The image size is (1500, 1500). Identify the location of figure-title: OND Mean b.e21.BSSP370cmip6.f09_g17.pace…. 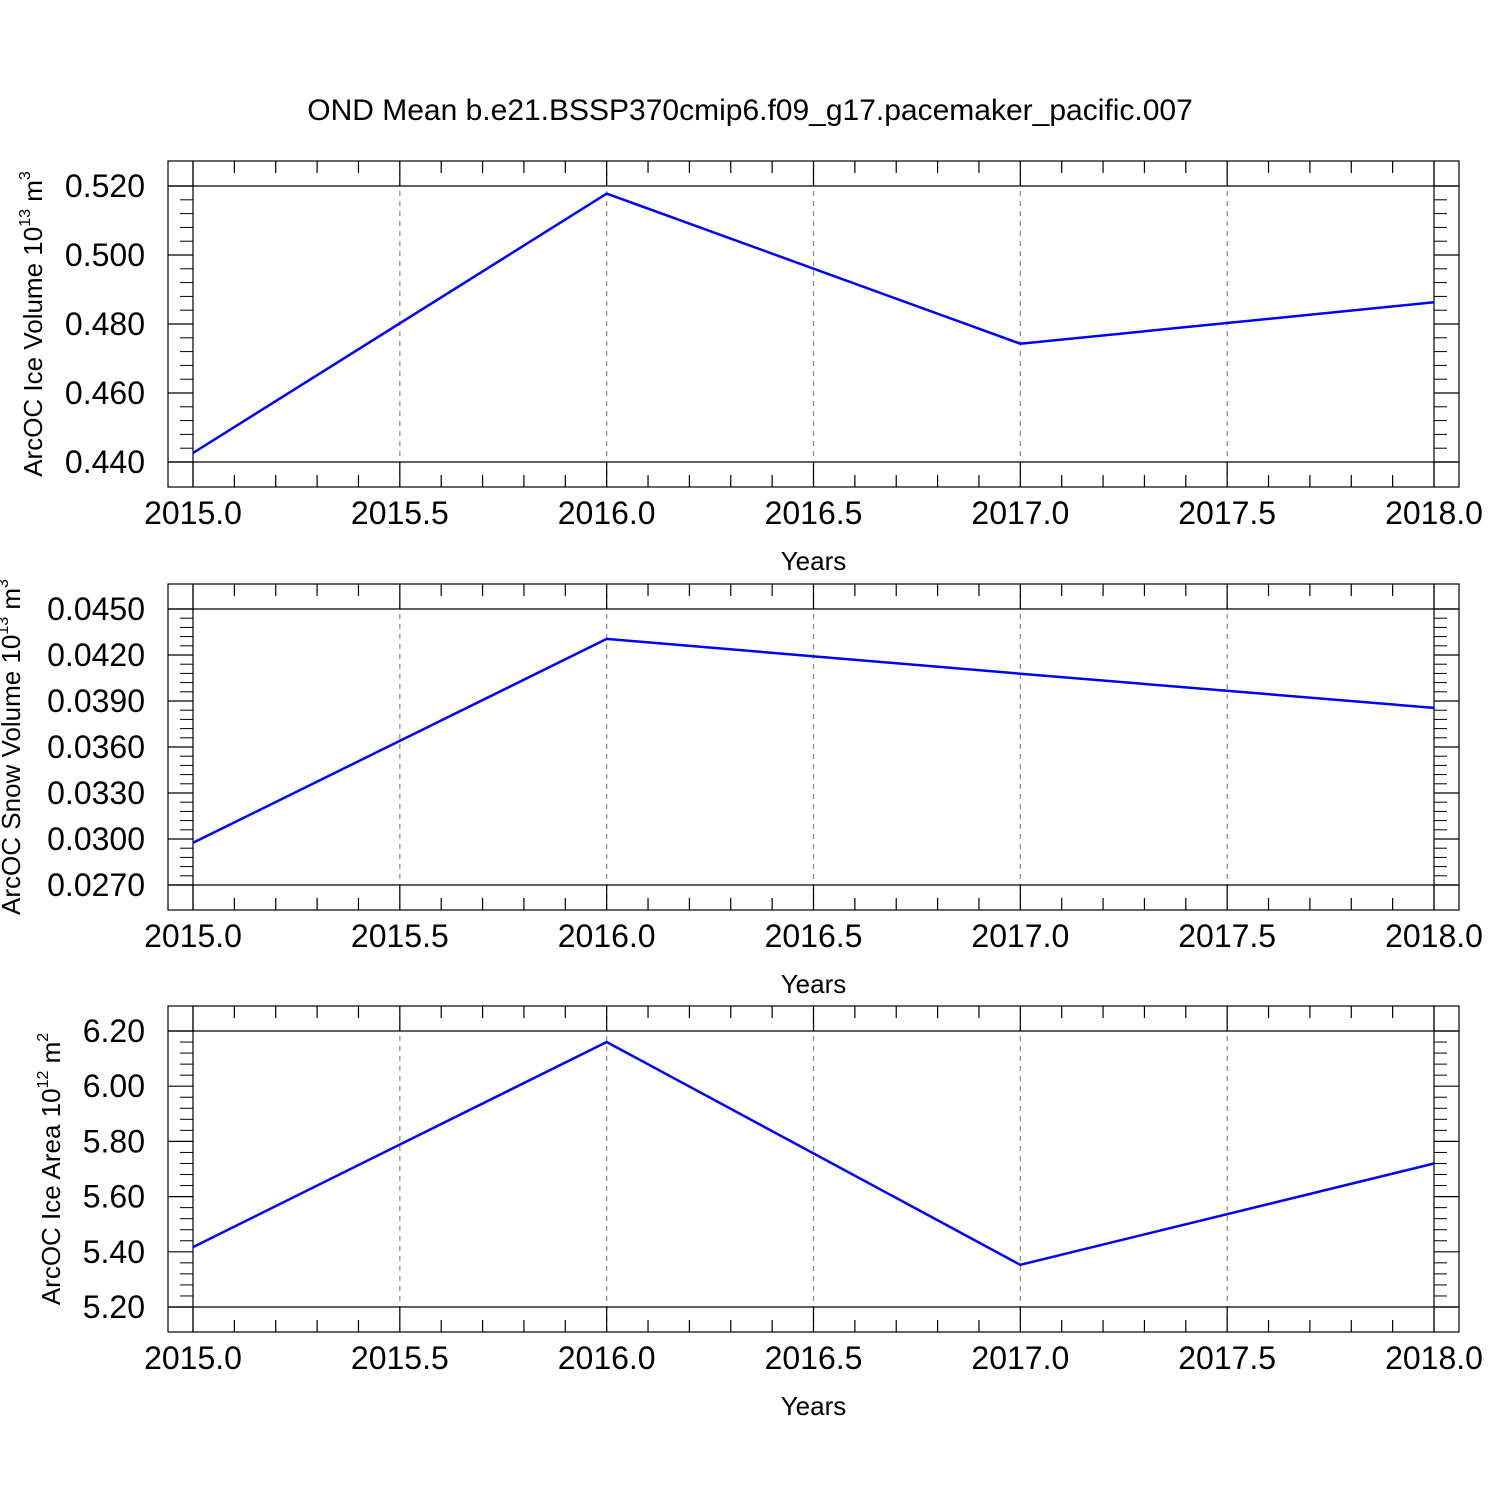
(750, 110).